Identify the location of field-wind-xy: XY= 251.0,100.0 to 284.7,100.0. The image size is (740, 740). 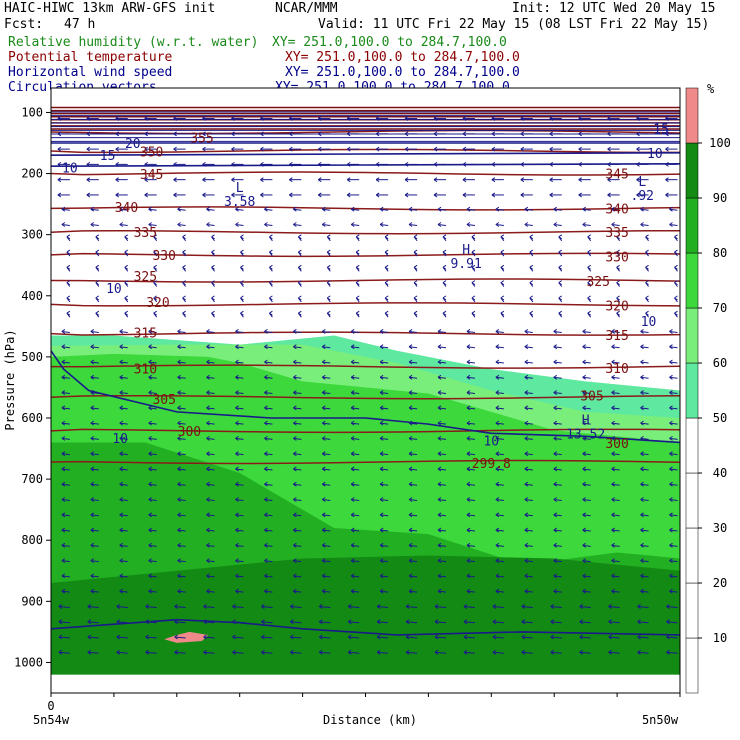
(402, 72).